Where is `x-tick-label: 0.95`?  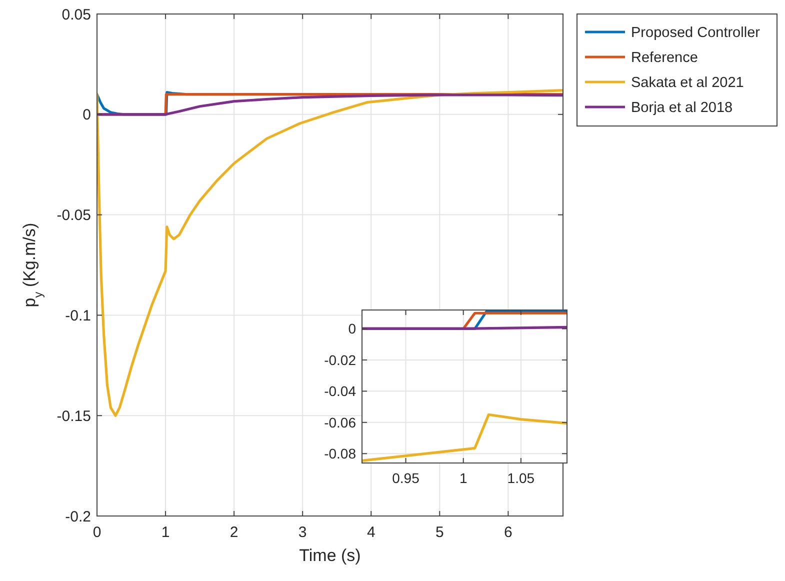
x-tick-label: 0.95 is located at coordinates (406, 478).